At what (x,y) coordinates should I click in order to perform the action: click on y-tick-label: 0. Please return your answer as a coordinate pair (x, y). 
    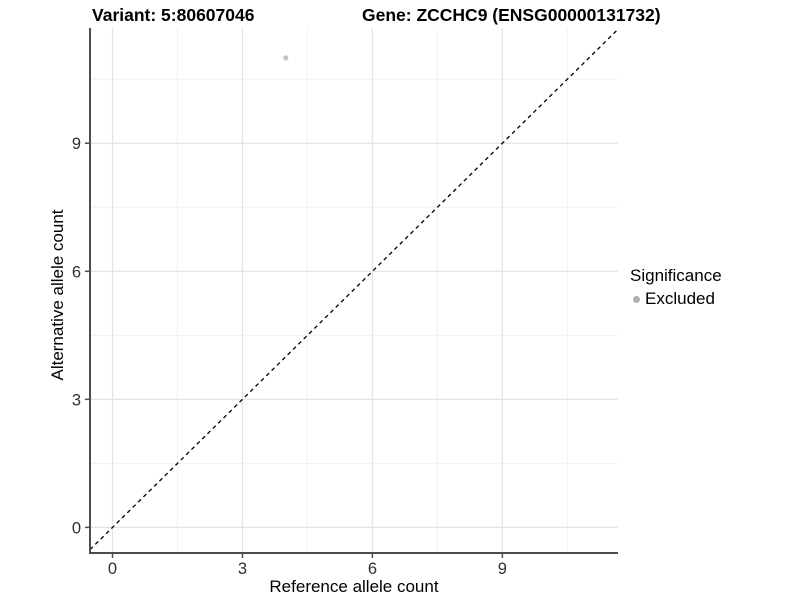
    Looking at the image, I should click on (76, 528).